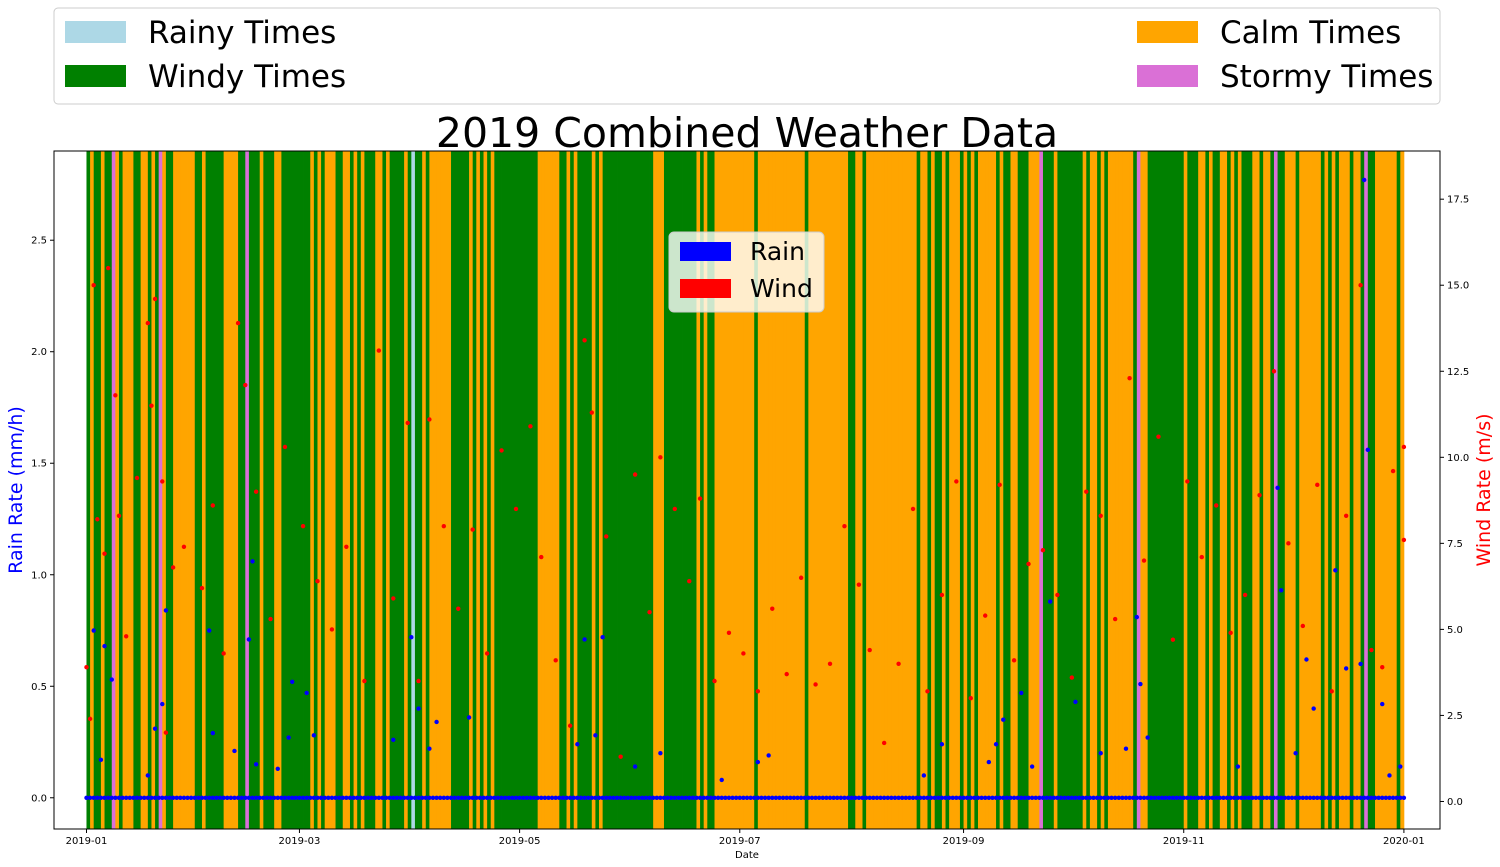  I want to click on y-left-tick-label: 1.0, so click(39, 575).